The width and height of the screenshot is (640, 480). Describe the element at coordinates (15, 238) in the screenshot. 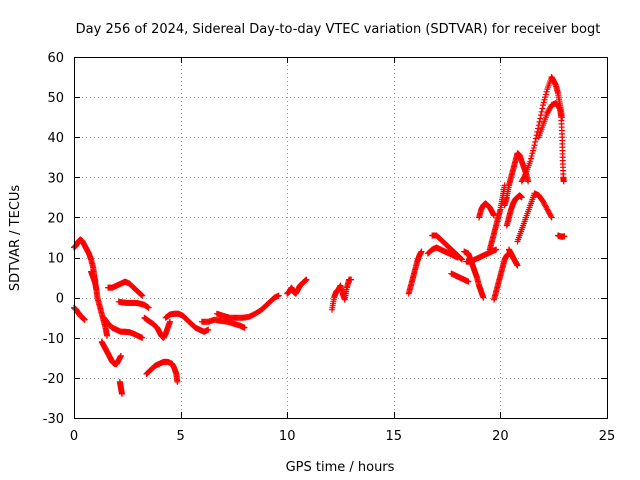

I see `y-axis-label: SDTVAR / TECUs` at that location.